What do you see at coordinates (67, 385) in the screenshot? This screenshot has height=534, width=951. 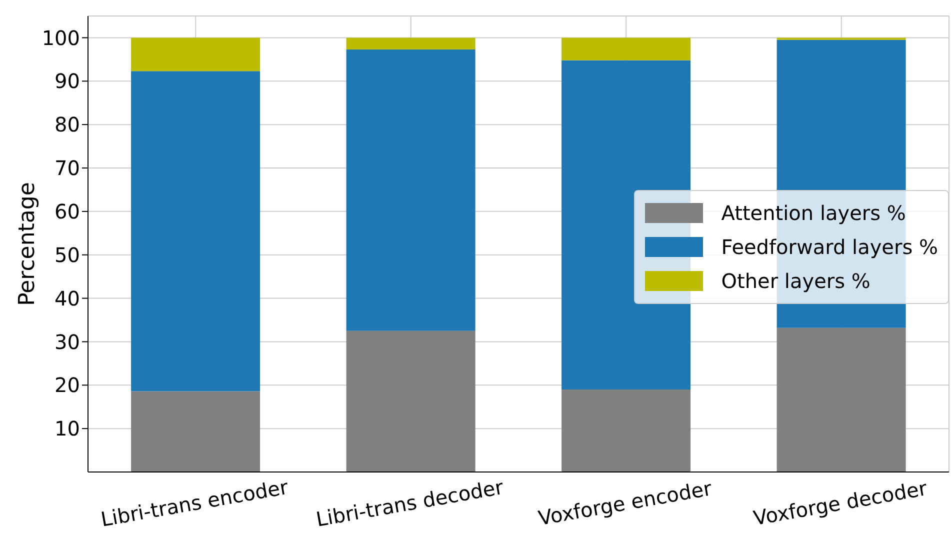 I see `y-tick-label: 20` at bounding box center [67, 385].